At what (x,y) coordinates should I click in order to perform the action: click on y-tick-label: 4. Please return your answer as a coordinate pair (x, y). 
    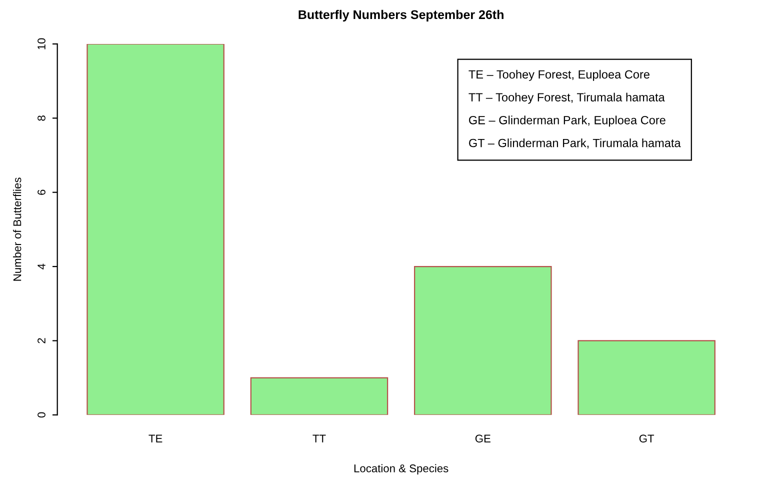
    Looking at the image, I should click on (42, 267).